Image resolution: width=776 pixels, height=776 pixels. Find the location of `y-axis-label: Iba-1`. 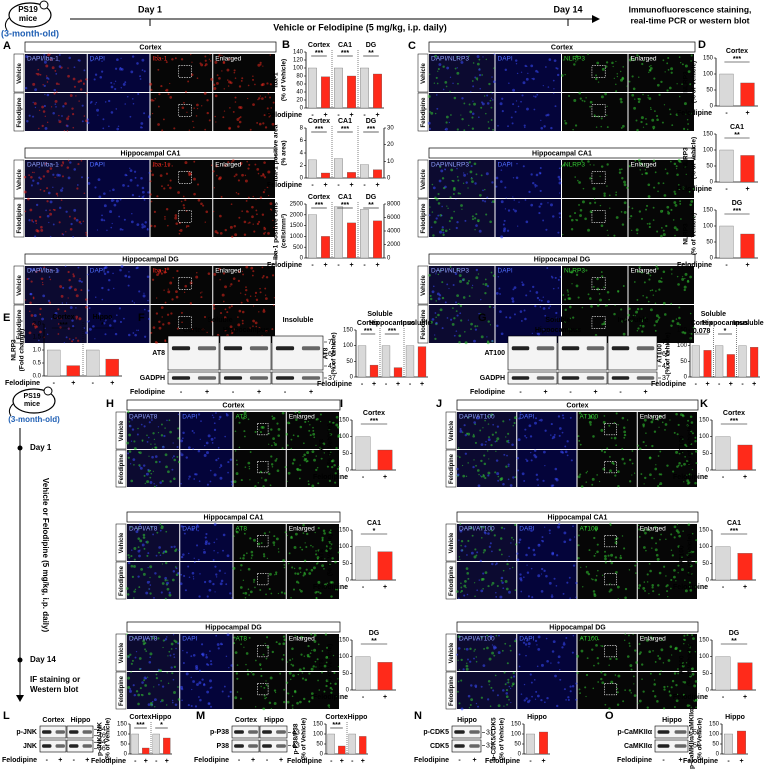

y-axis-label: Iba-1 is located at coordinates (276, 80).